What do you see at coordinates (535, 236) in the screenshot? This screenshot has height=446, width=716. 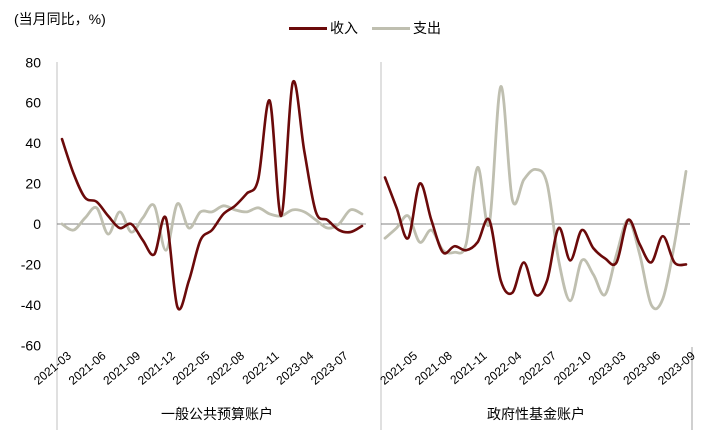 I see `revenue-line` at bounding box center [535, 236].